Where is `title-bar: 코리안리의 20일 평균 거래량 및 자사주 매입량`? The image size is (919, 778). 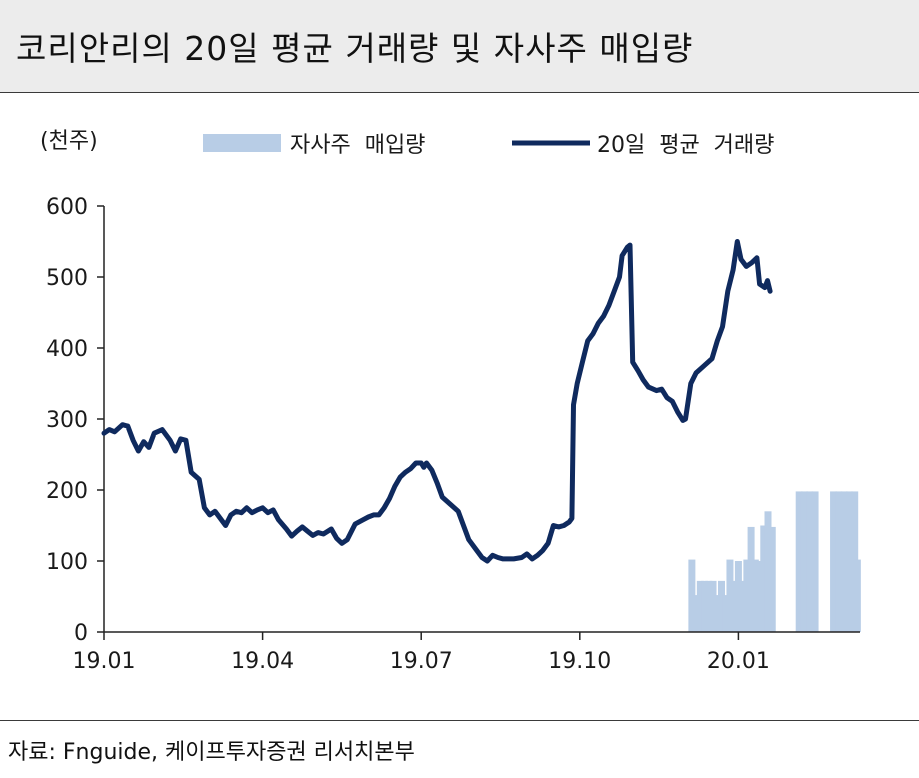 title-bar: 코리안리의 20일 평균 거래량 및 자사주 매입량 is located at coordinates (459, 46).